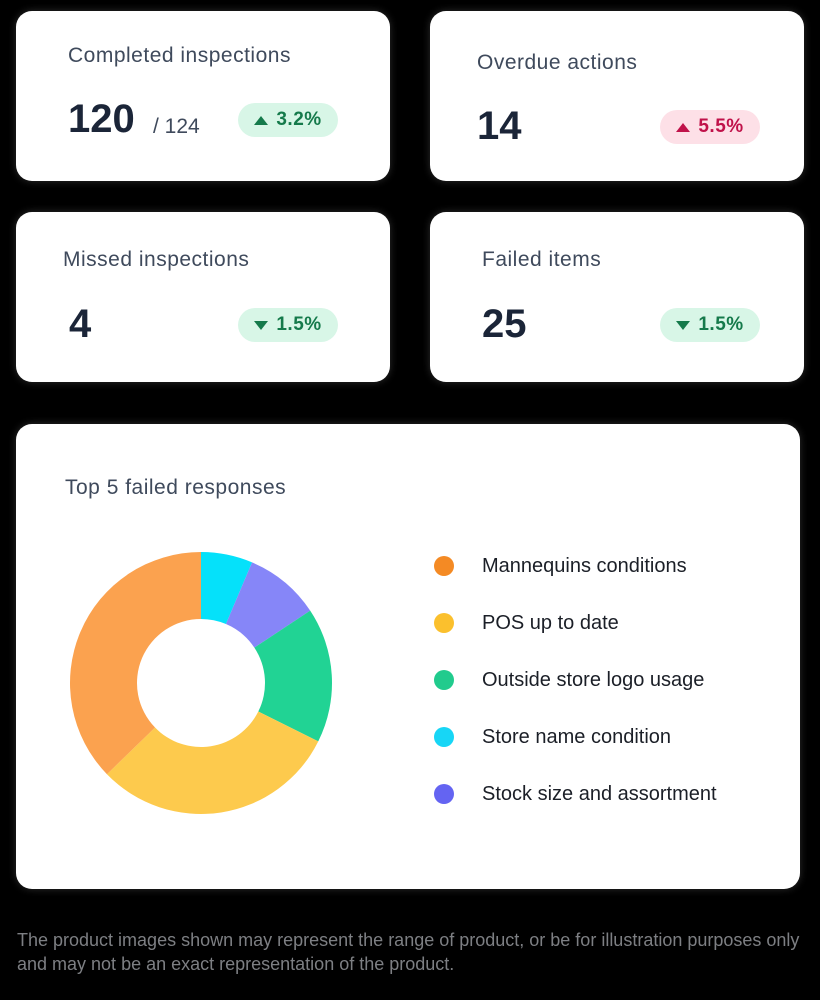  Describe the element at coordinates (227, 588) in the screenshot. I see `donut-slice-store-name-condition` at that location.